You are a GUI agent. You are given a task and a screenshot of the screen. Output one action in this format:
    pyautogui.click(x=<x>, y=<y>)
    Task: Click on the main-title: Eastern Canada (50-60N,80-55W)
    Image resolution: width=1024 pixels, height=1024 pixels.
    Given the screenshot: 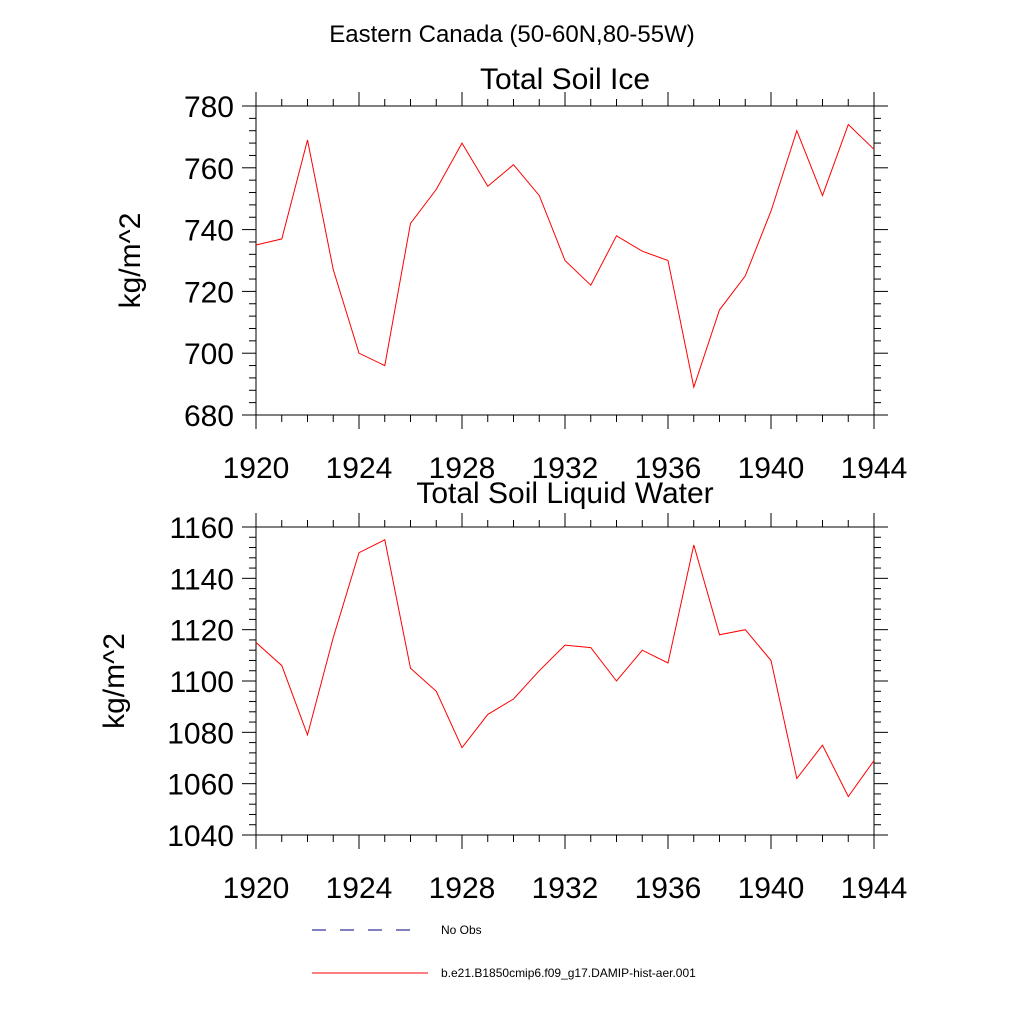 What is the action you would take?
    pyautogui.click(x=512, y=34)
    